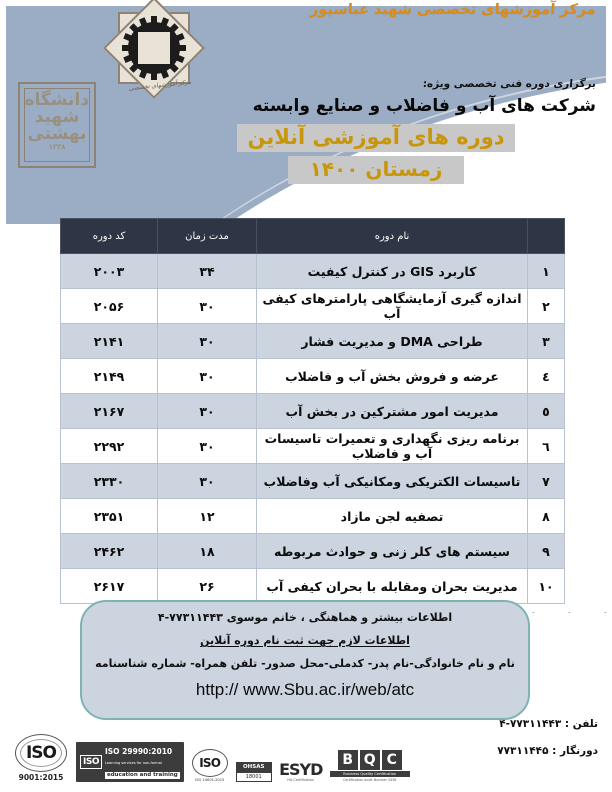 The height and width of the screenshot is (792, 612). What do you see at coordinates (424, 106) in the screenshot?
I see `audience-line: شرکت های آب و فاضلاب و صنایع وابسته` at bounding box center [424, 106].